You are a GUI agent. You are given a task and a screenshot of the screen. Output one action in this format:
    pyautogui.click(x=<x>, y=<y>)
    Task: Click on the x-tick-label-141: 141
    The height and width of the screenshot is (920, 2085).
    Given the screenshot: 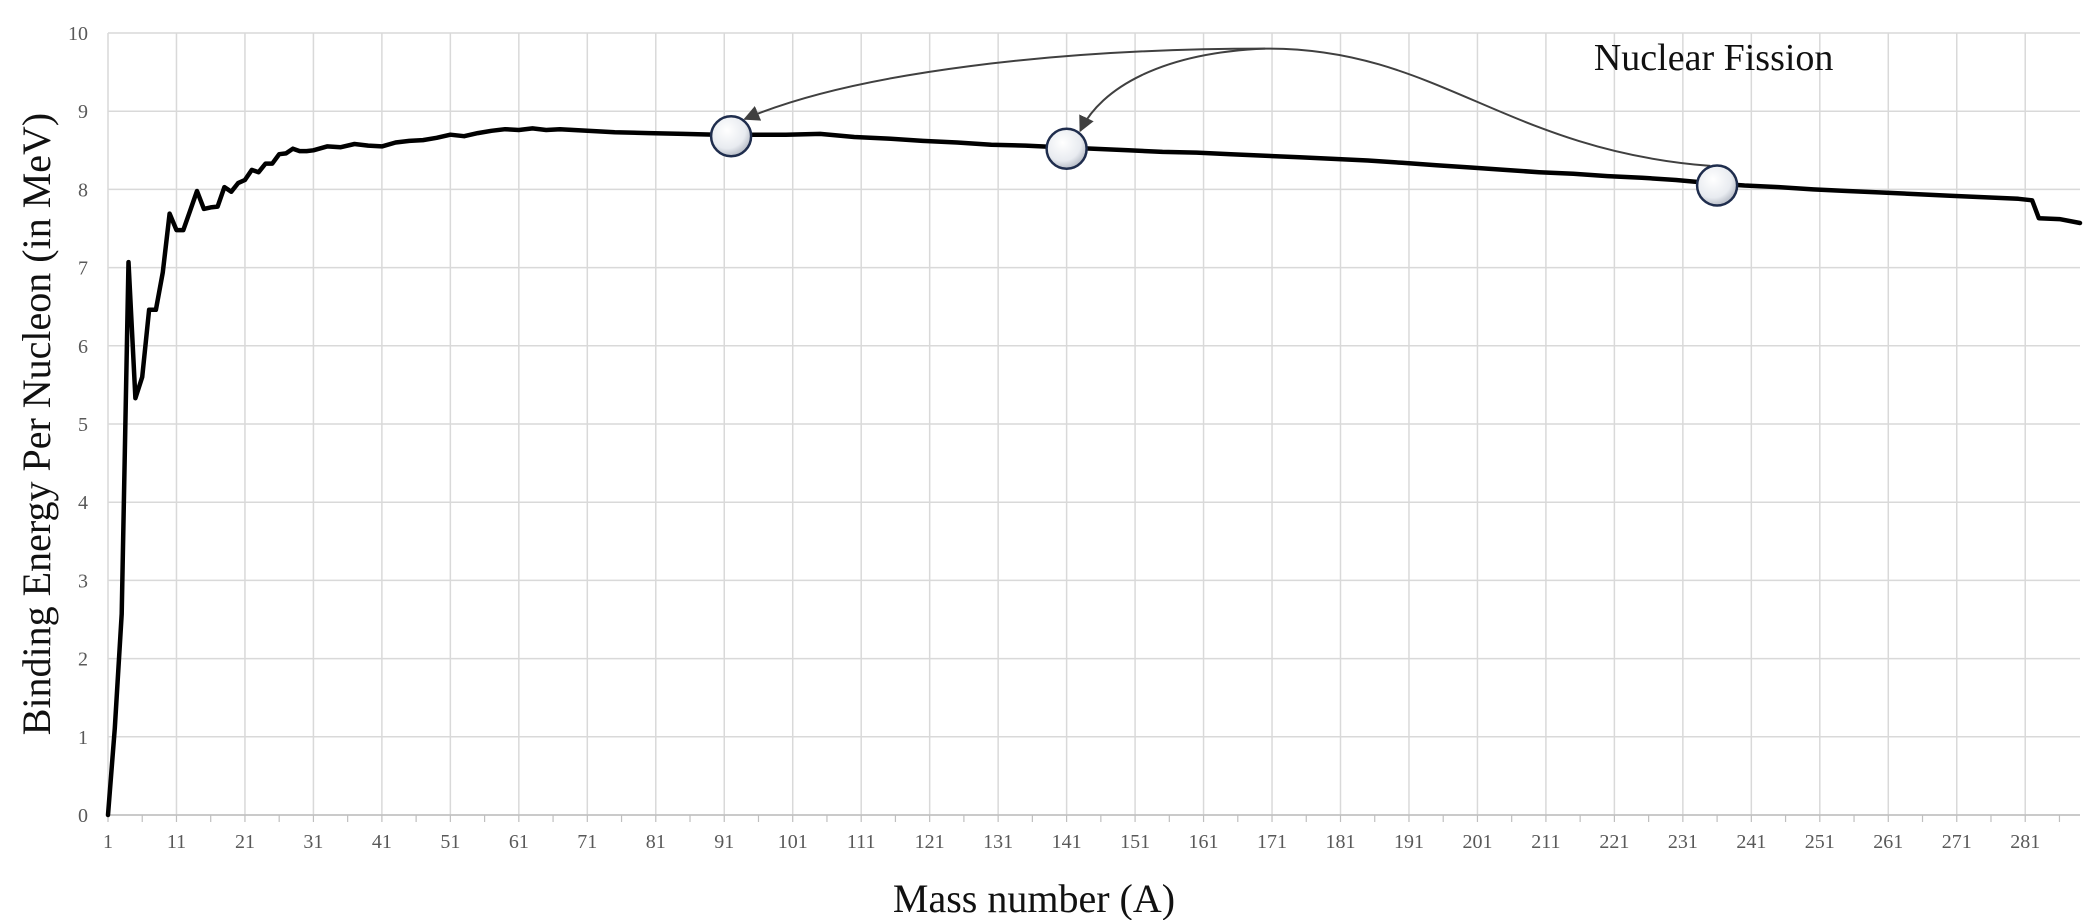 What is the action you would take?
    pyautogui.click(x=1067, y=842)
    